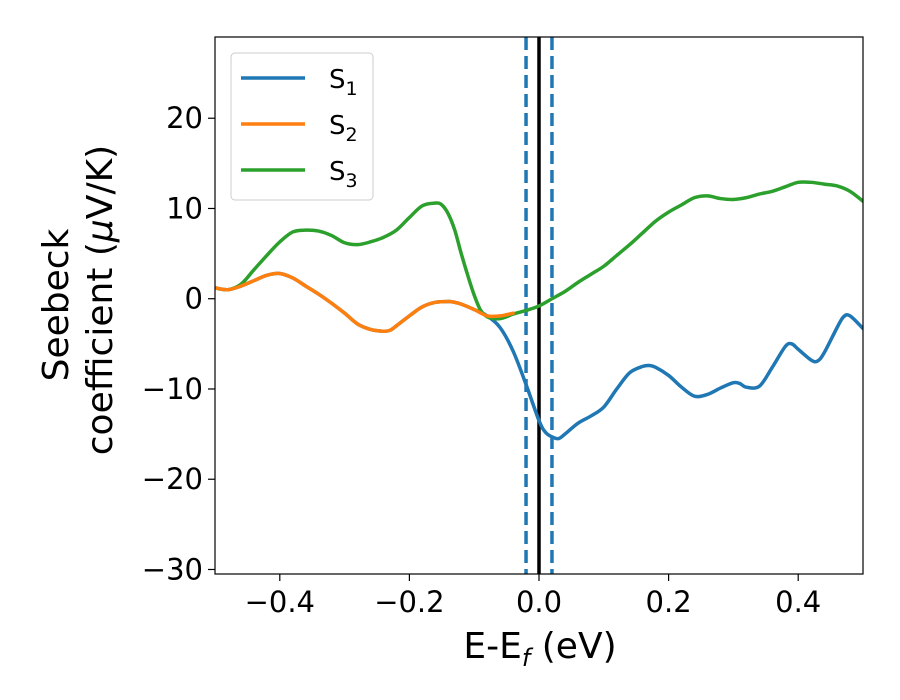 This screenshot has height=700, width=900. I want to click on y-axis: −30 −20 −10 0 10 20, so click(178, 343).